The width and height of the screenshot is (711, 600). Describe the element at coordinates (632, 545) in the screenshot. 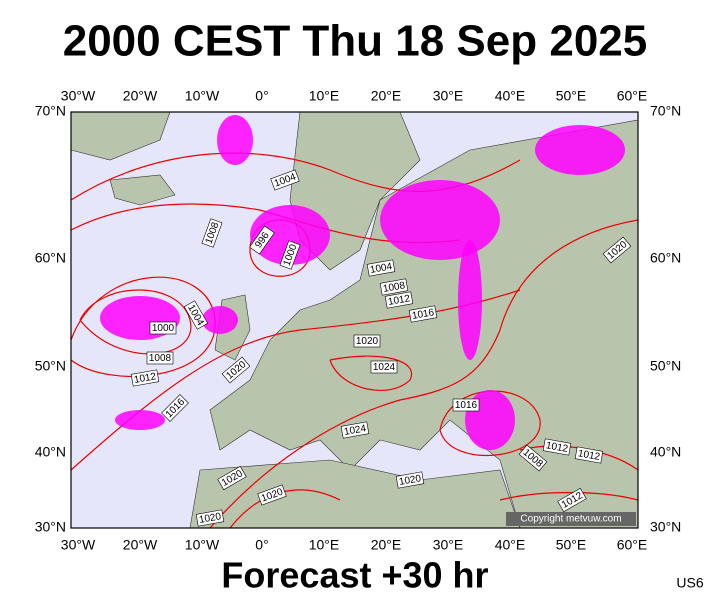

I see `lon-label-bottom: 60°E` at that location.